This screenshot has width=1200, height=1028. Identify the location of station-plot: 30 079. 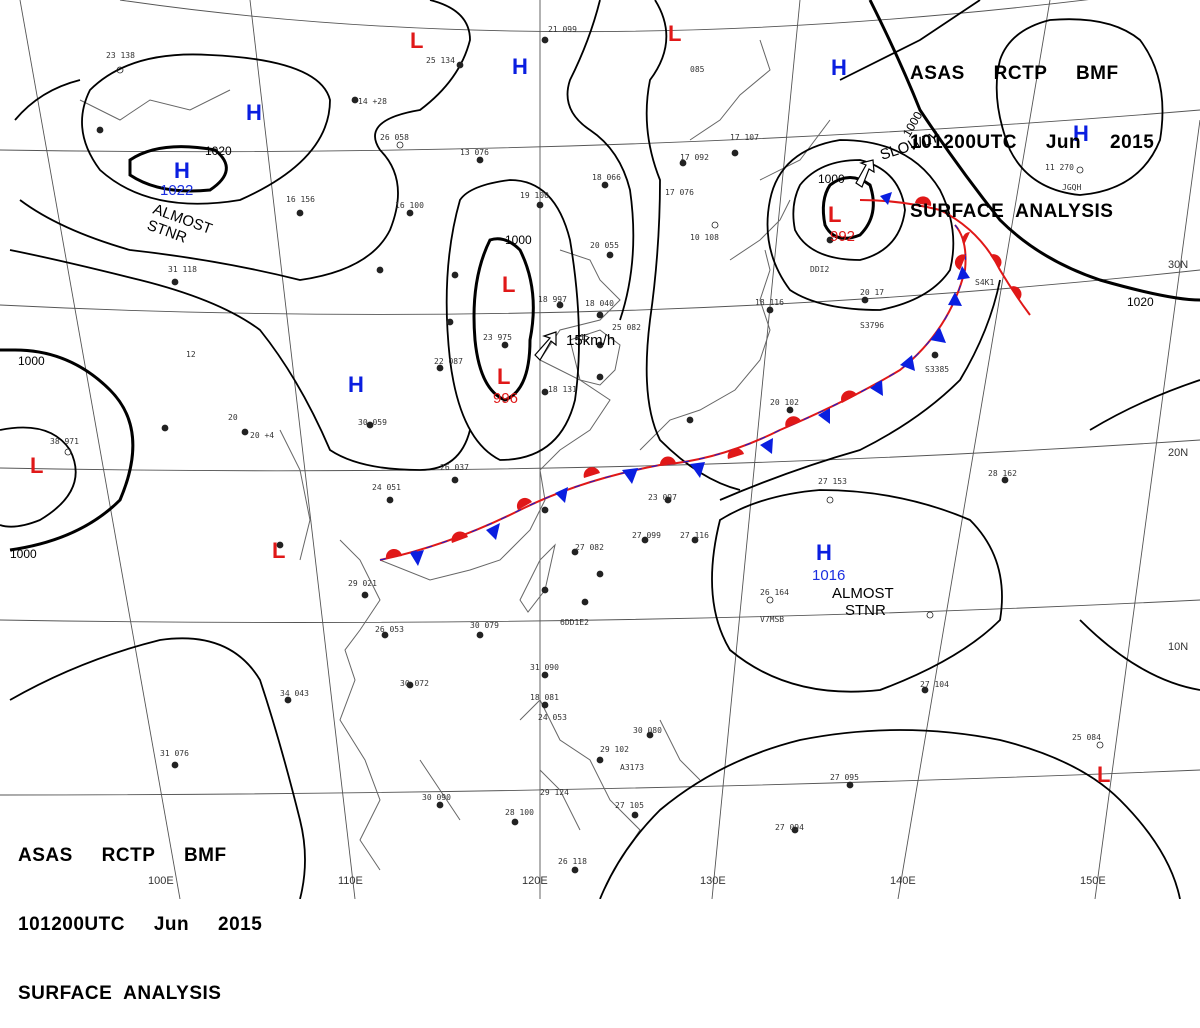
(484, 625).